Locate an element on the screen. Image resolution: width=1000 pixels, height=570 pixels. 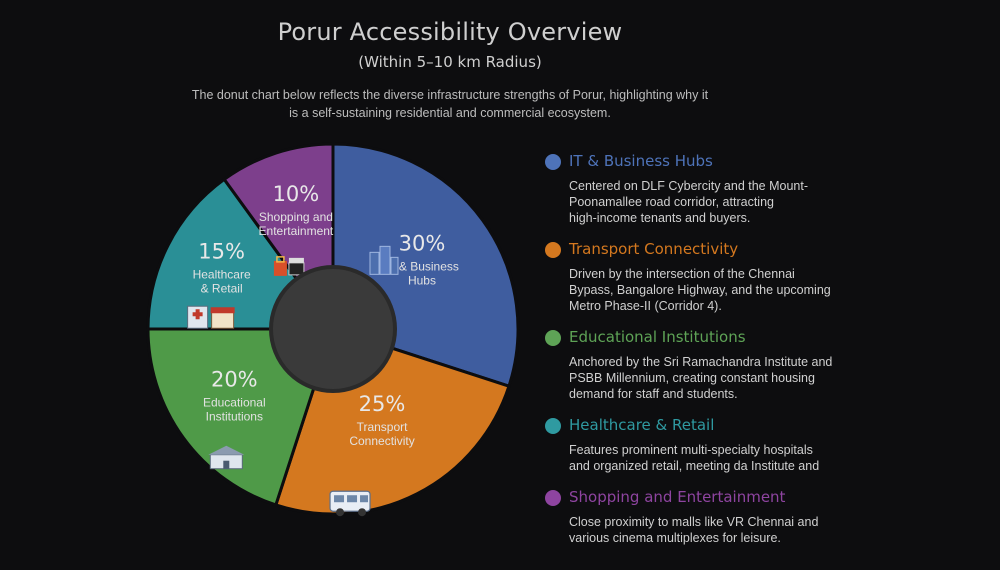
slice-group: 15% Healthcare& Retail is located at coordinates (222, 254).